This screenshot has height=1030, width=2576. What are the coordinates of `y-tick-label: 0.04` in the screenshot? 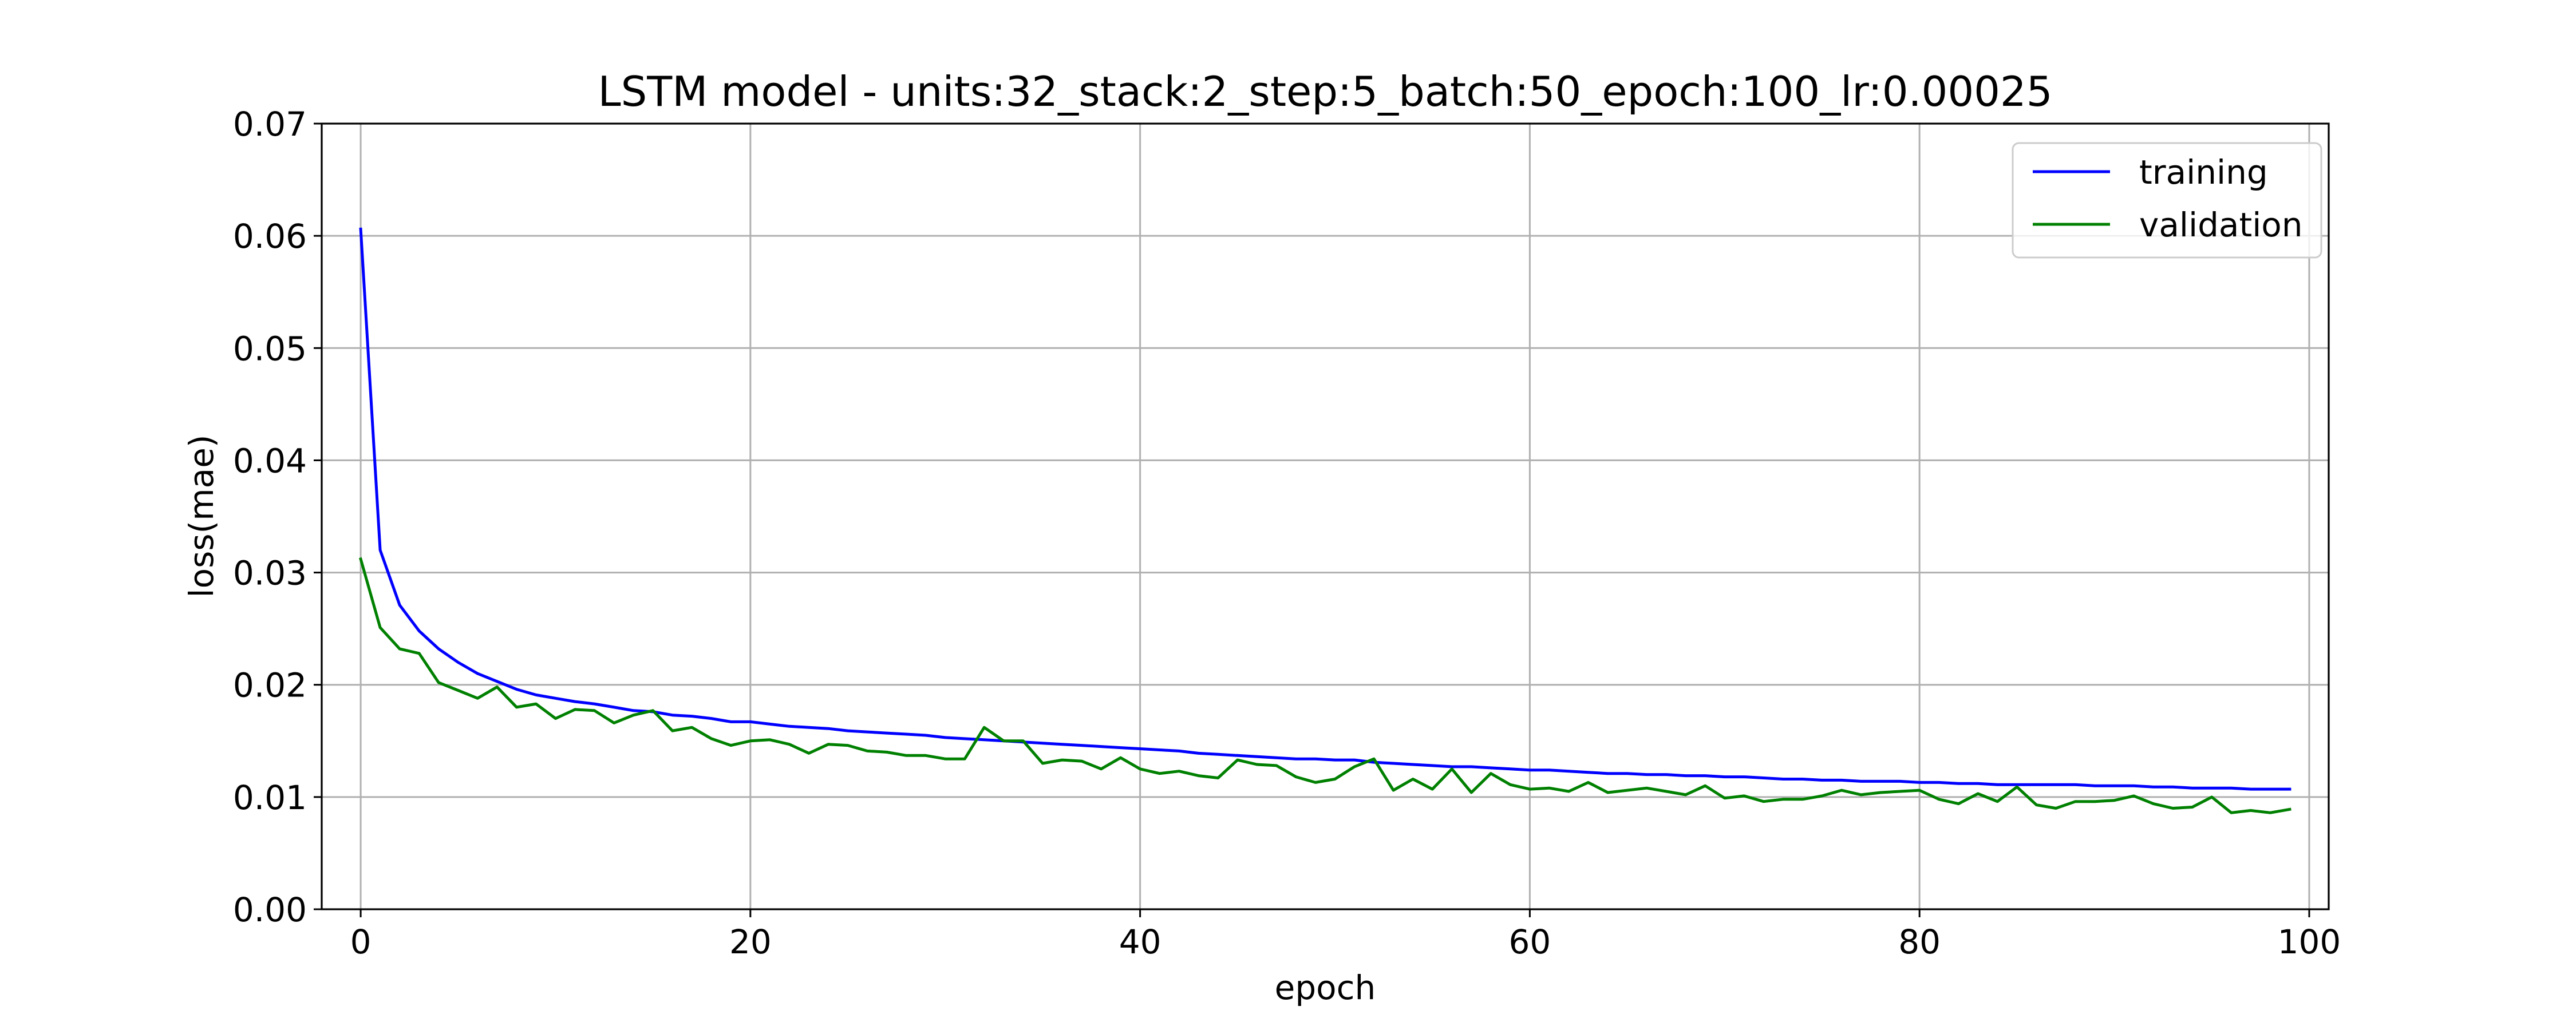 It's located at (270, 460).